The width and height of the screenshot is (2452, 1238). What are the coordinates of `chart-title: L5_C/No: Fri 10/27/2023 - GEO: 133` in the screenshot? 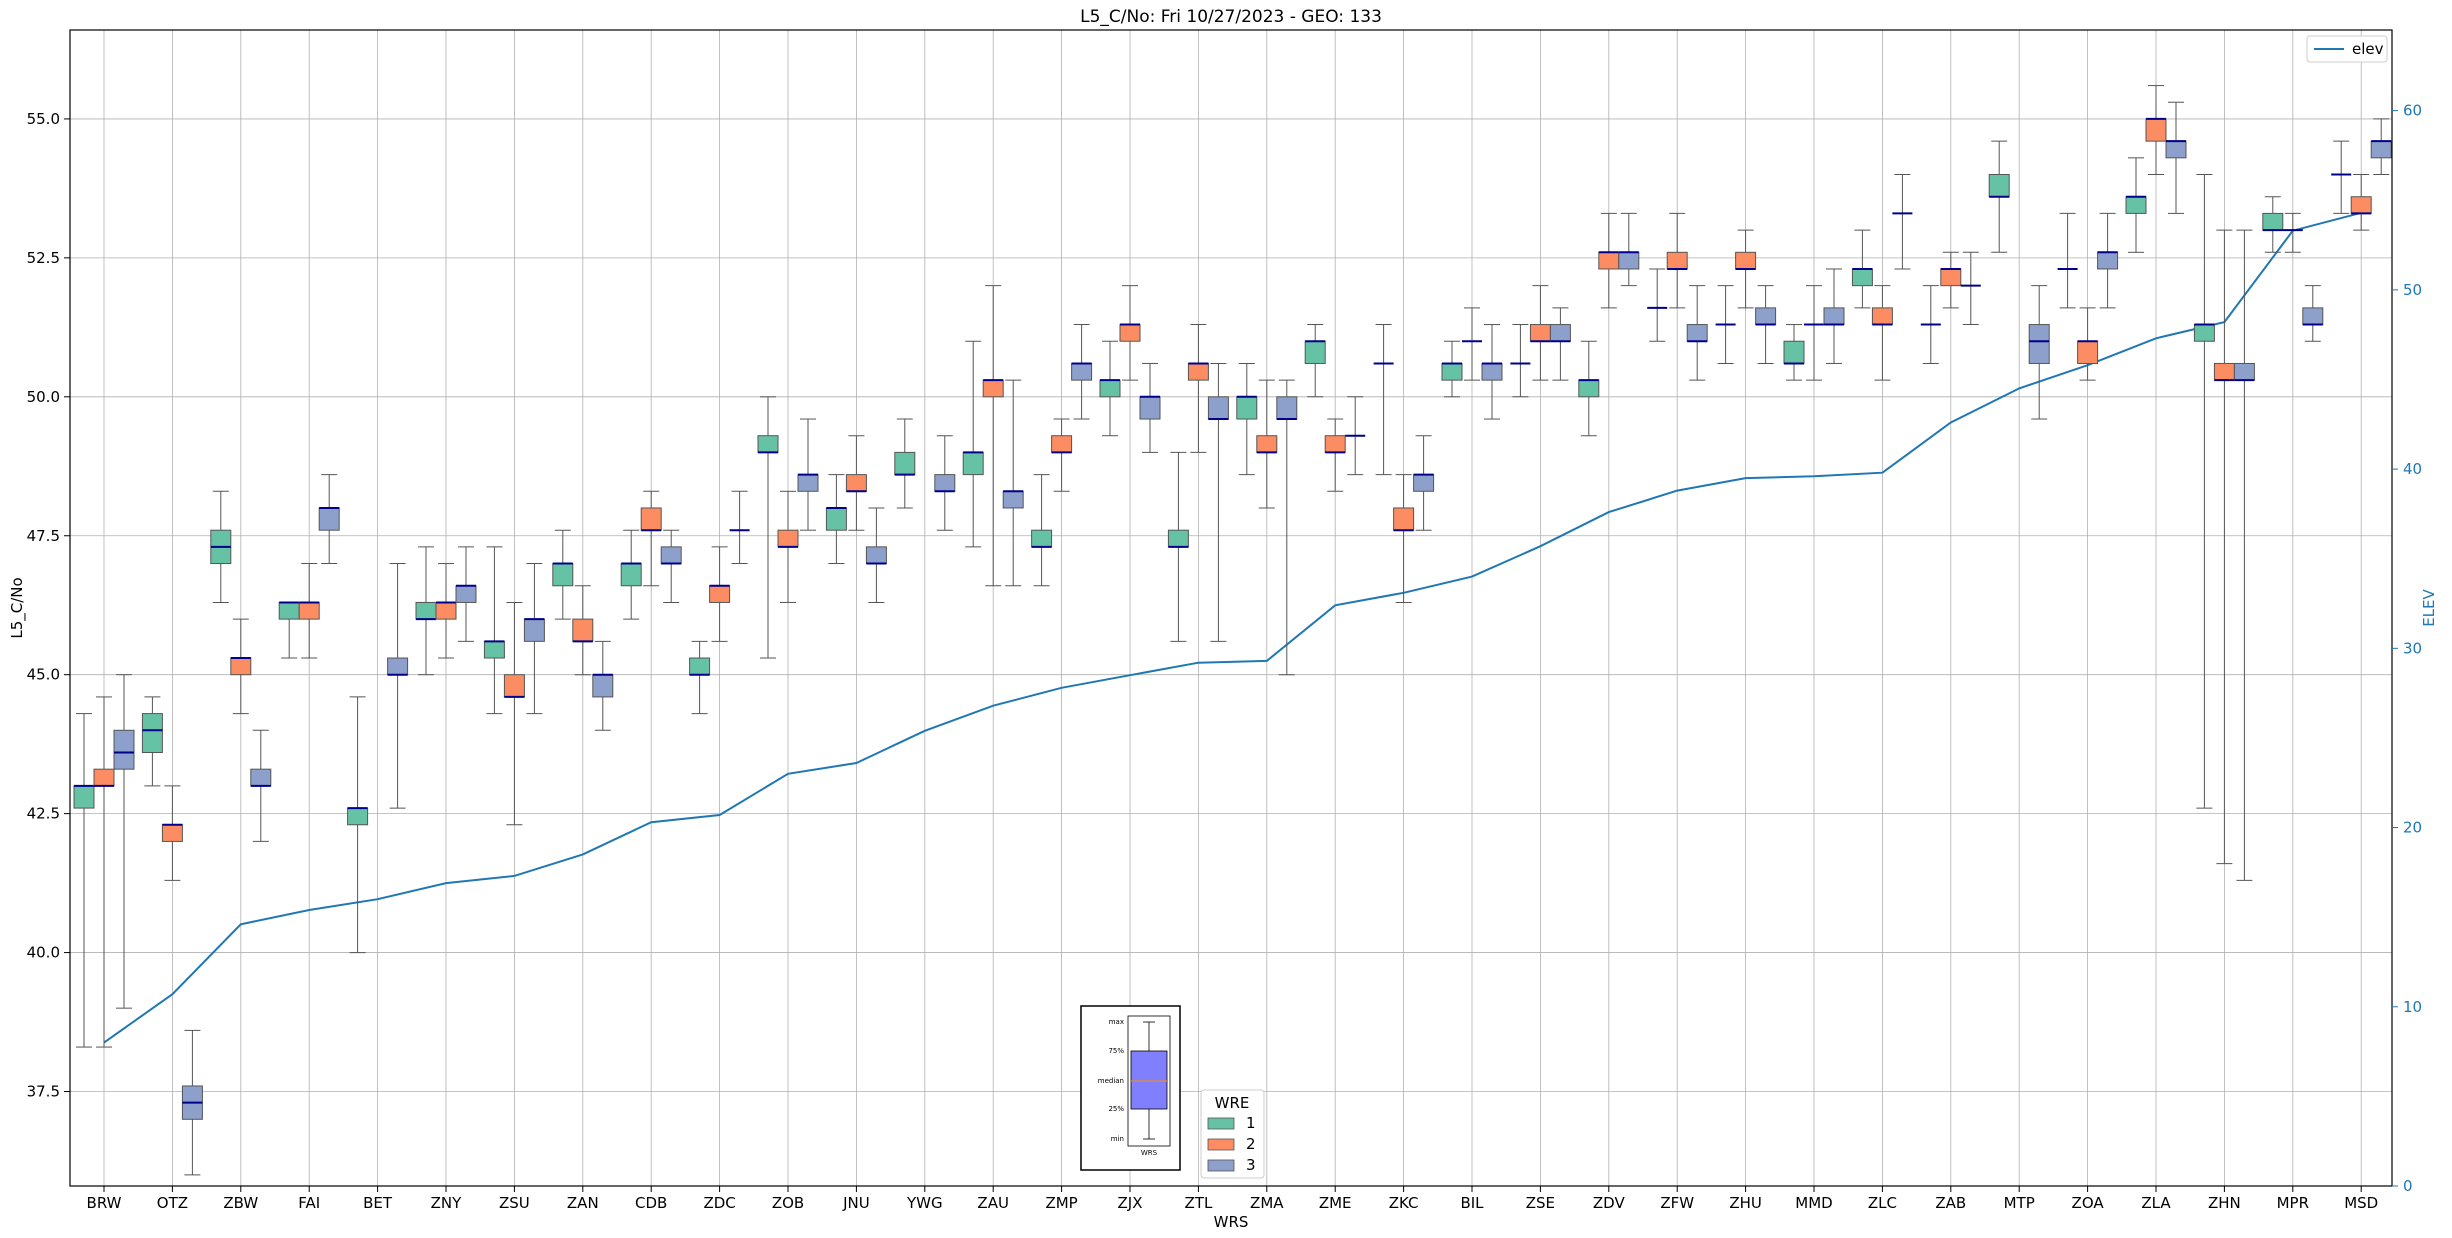 It's located at (1231, 17).